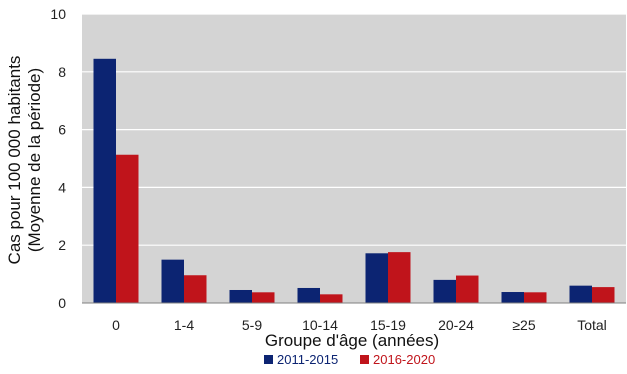  What do you see at coordinates (580, 294) in the screenshot?
I see `bar-2011-2015-Total` at bounding box center [580, 294].